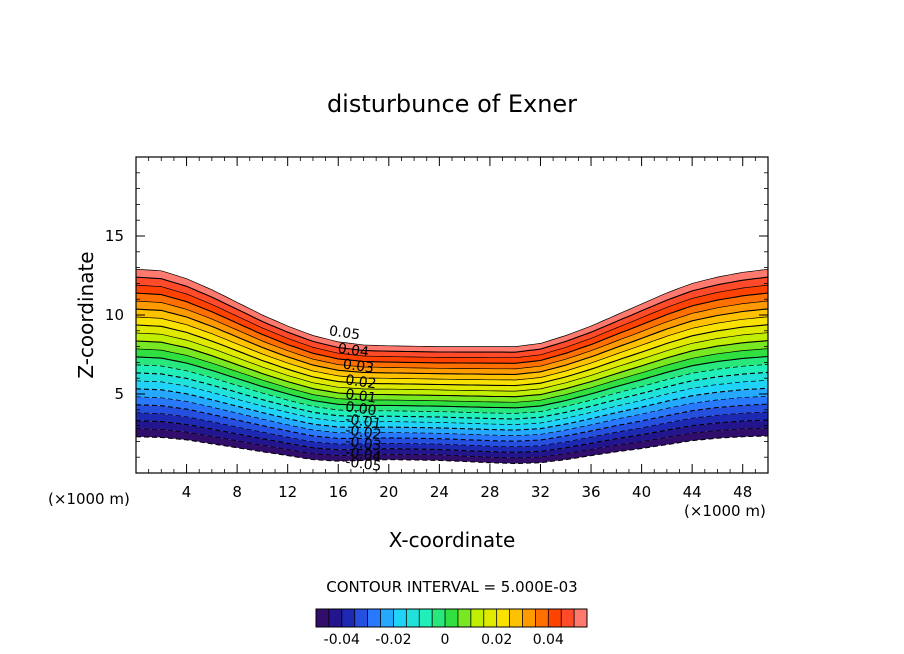 The image size is (904, 654). Describe the element at coordinates (548, 640) in the screenshot. I see `colorbar-tick-label: 0.04` at that location.